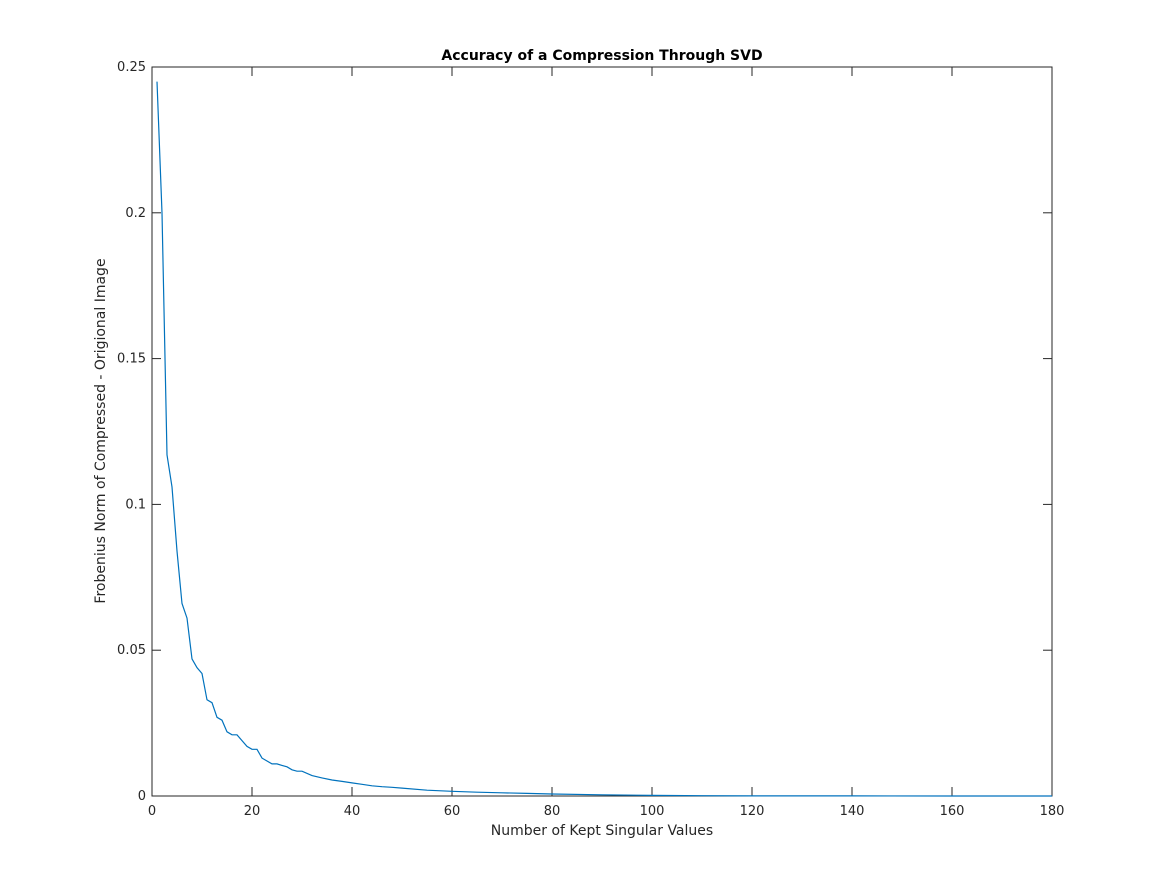  I want to click on x-tick-label: 60, so click(452, 811).